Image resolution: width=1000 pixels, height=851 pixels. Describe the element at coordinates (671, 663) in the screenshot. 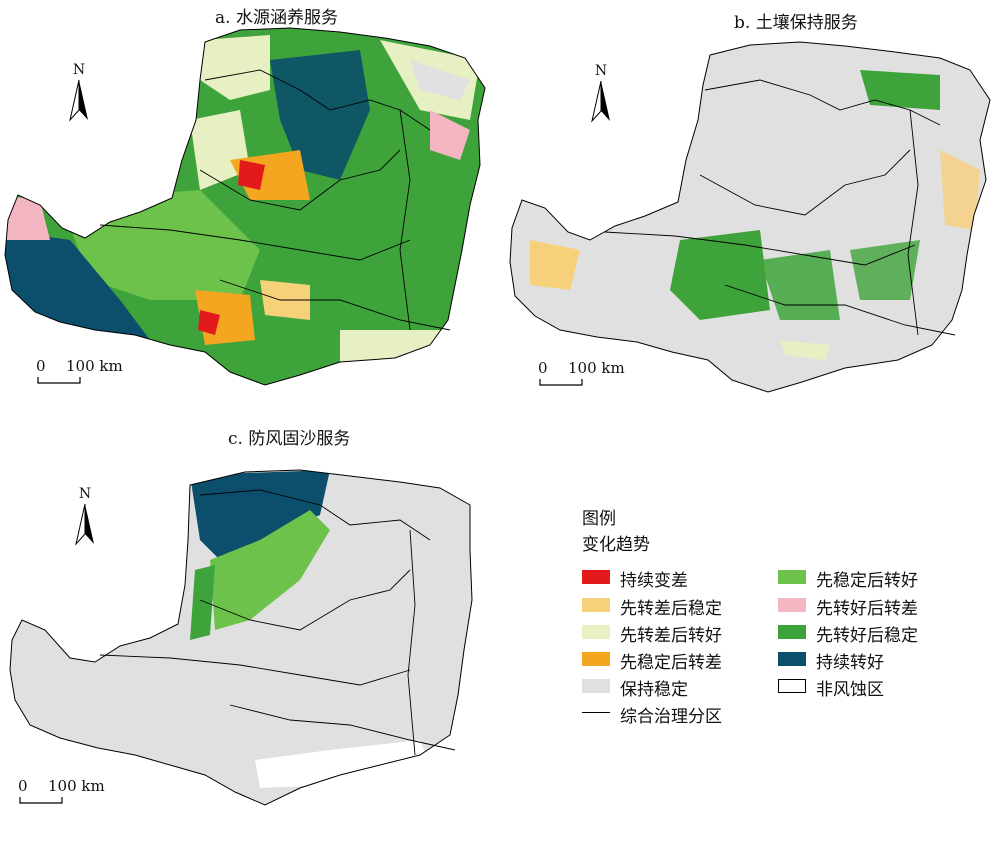

I see `legend-label: 先稳定后转差` at that location.